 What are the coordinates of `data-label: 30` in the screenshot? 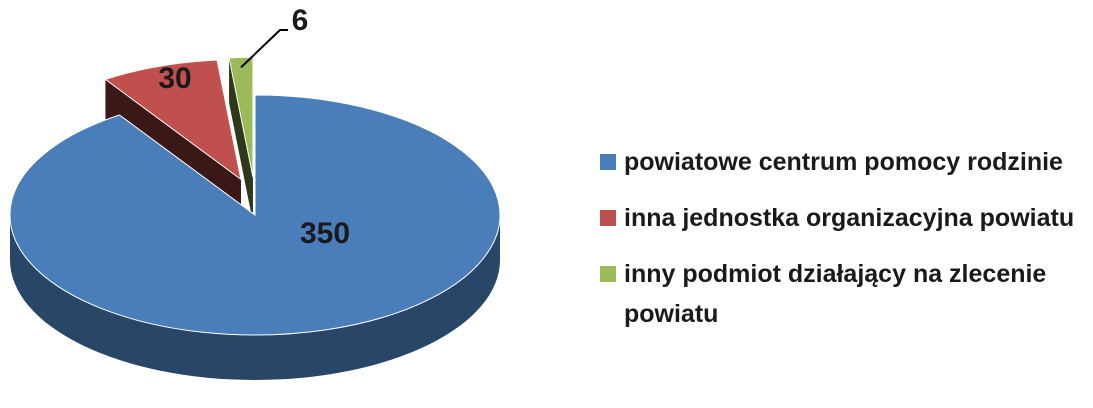 It's located at (174, 78).